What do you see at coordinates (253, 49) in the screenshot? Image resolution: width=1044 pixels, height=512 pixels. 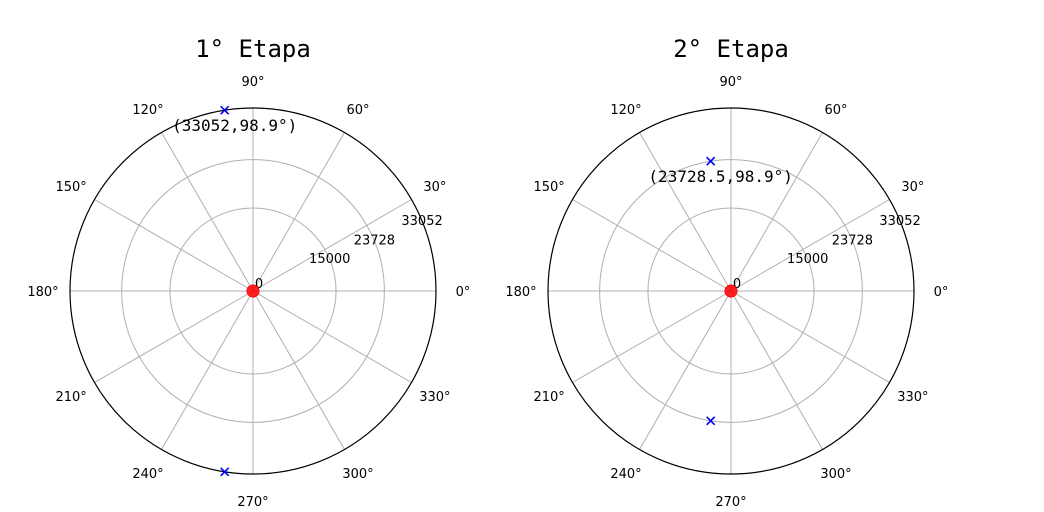 I see `chart-title: 1° Etapa` at bounding box center [253, 49].